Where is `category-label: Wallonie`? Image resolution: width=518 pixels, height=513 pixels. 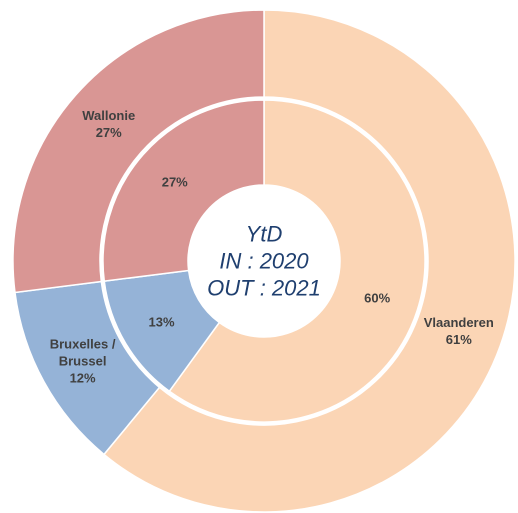 category-label: Wallonie is located at coordinates (109, 116).